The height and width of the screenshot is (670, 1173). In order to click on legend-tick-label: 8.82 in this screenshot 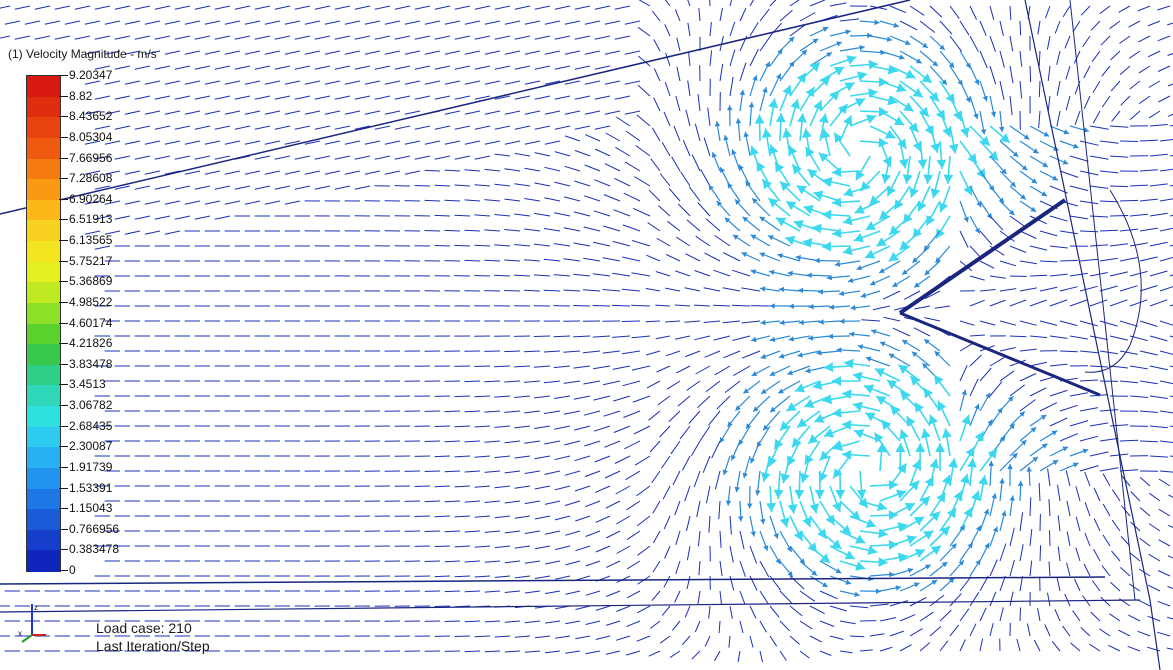, I will do `click(81, 95)`.